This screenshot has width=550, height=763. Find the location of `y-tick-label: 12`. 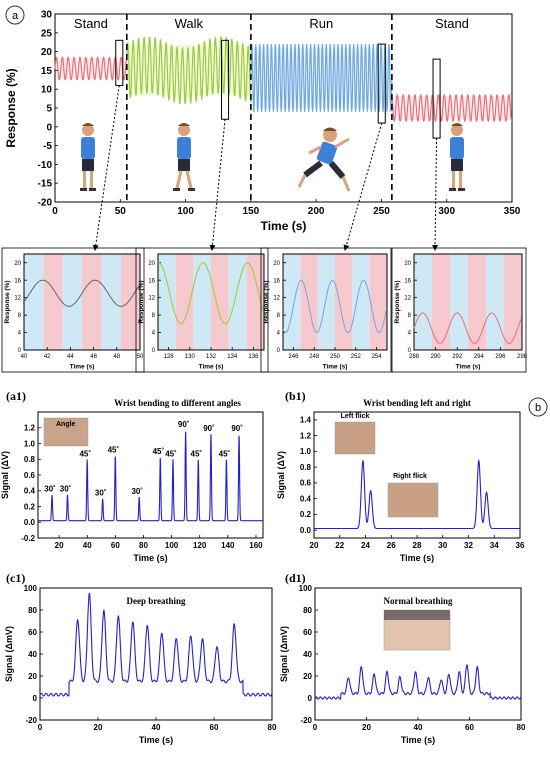

y-tick-label: 12 is located at coordinates (276, 299).